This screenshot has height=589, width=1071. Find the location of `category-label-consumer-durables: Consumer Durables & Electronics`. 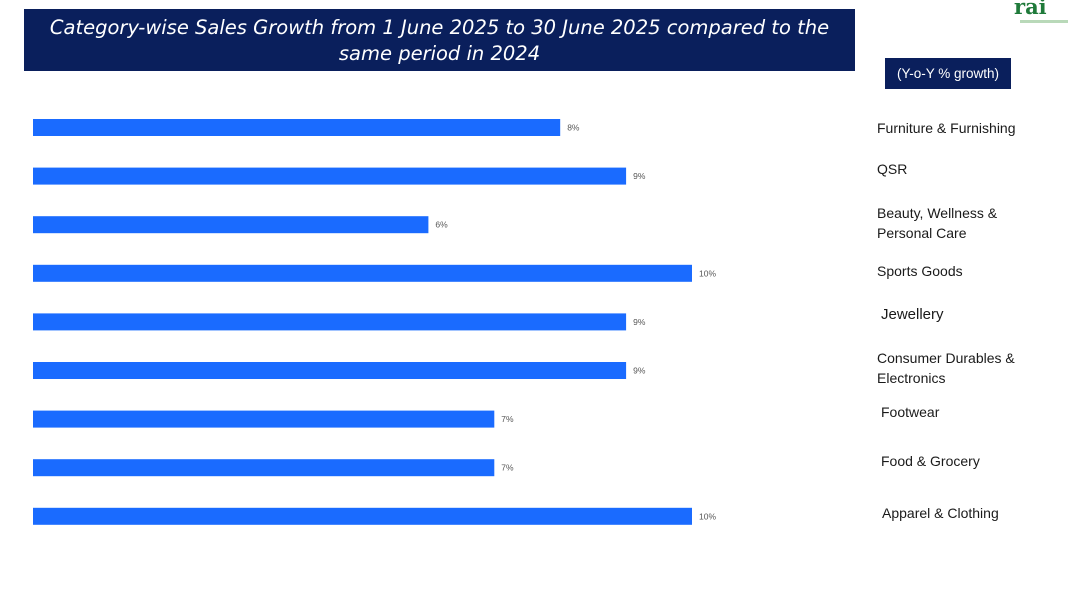

category-label-consumer-durables: Consumer Durables & Electronics is located at coordinates (952, 368).